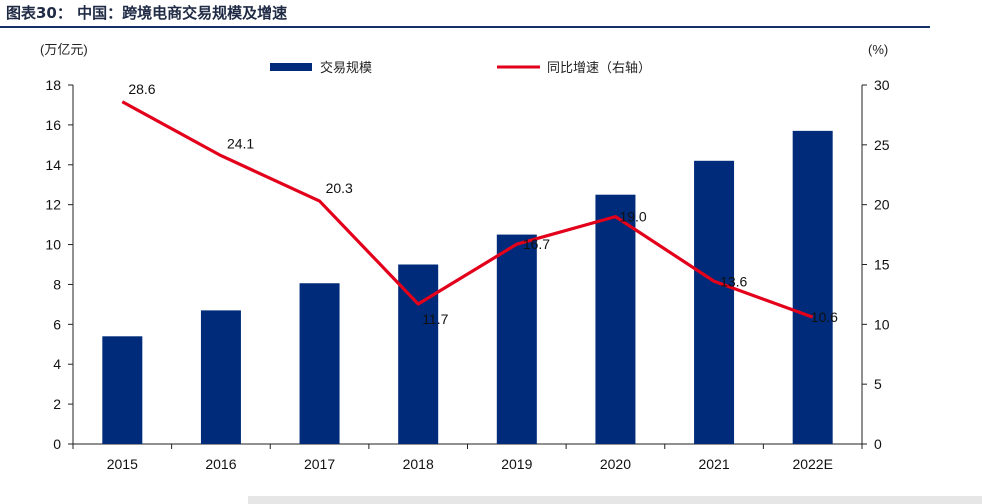 The height and width of the screenshot is (504, 982). What do you see at coordinates (319, 464) in the screenshot?
I see `x-axis-tick-label: 2017` at bounding box center [319, 464].